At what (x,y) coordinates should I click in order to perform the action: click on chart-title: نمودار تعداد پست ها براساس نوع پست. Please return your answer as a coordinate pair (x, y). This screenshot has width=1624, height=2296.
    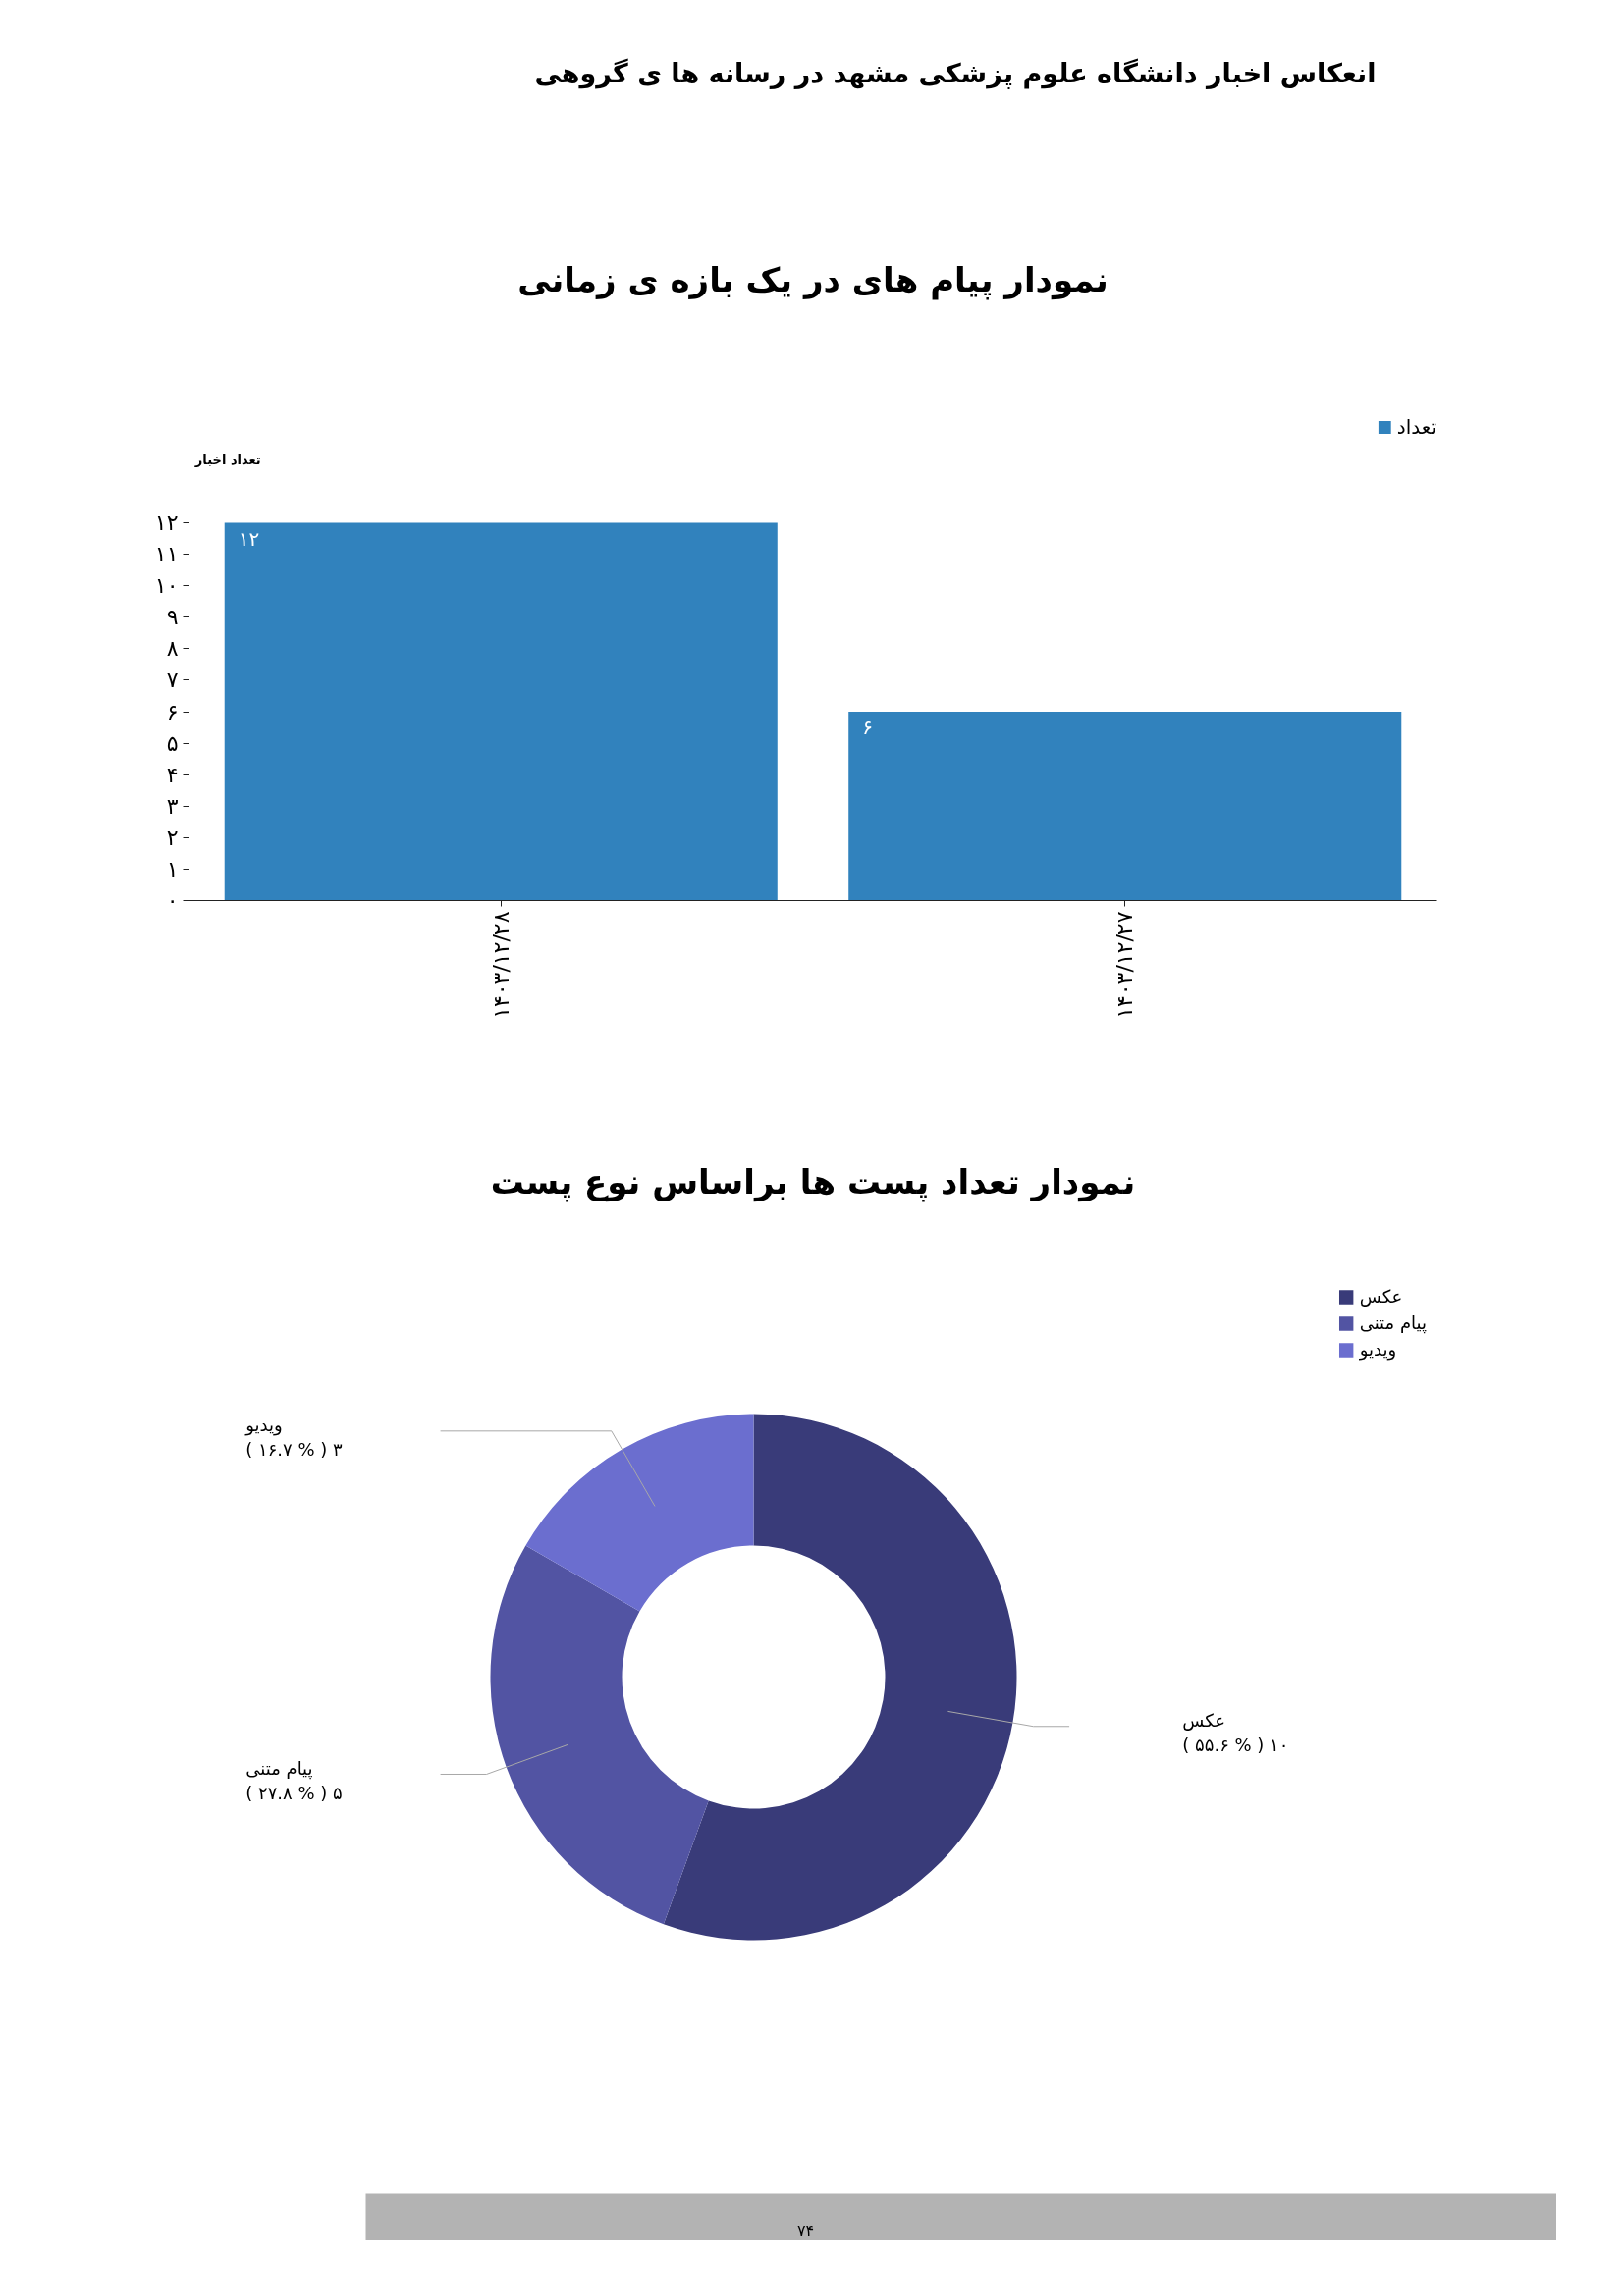
    Looking at the image, I should click on (813, 1181).